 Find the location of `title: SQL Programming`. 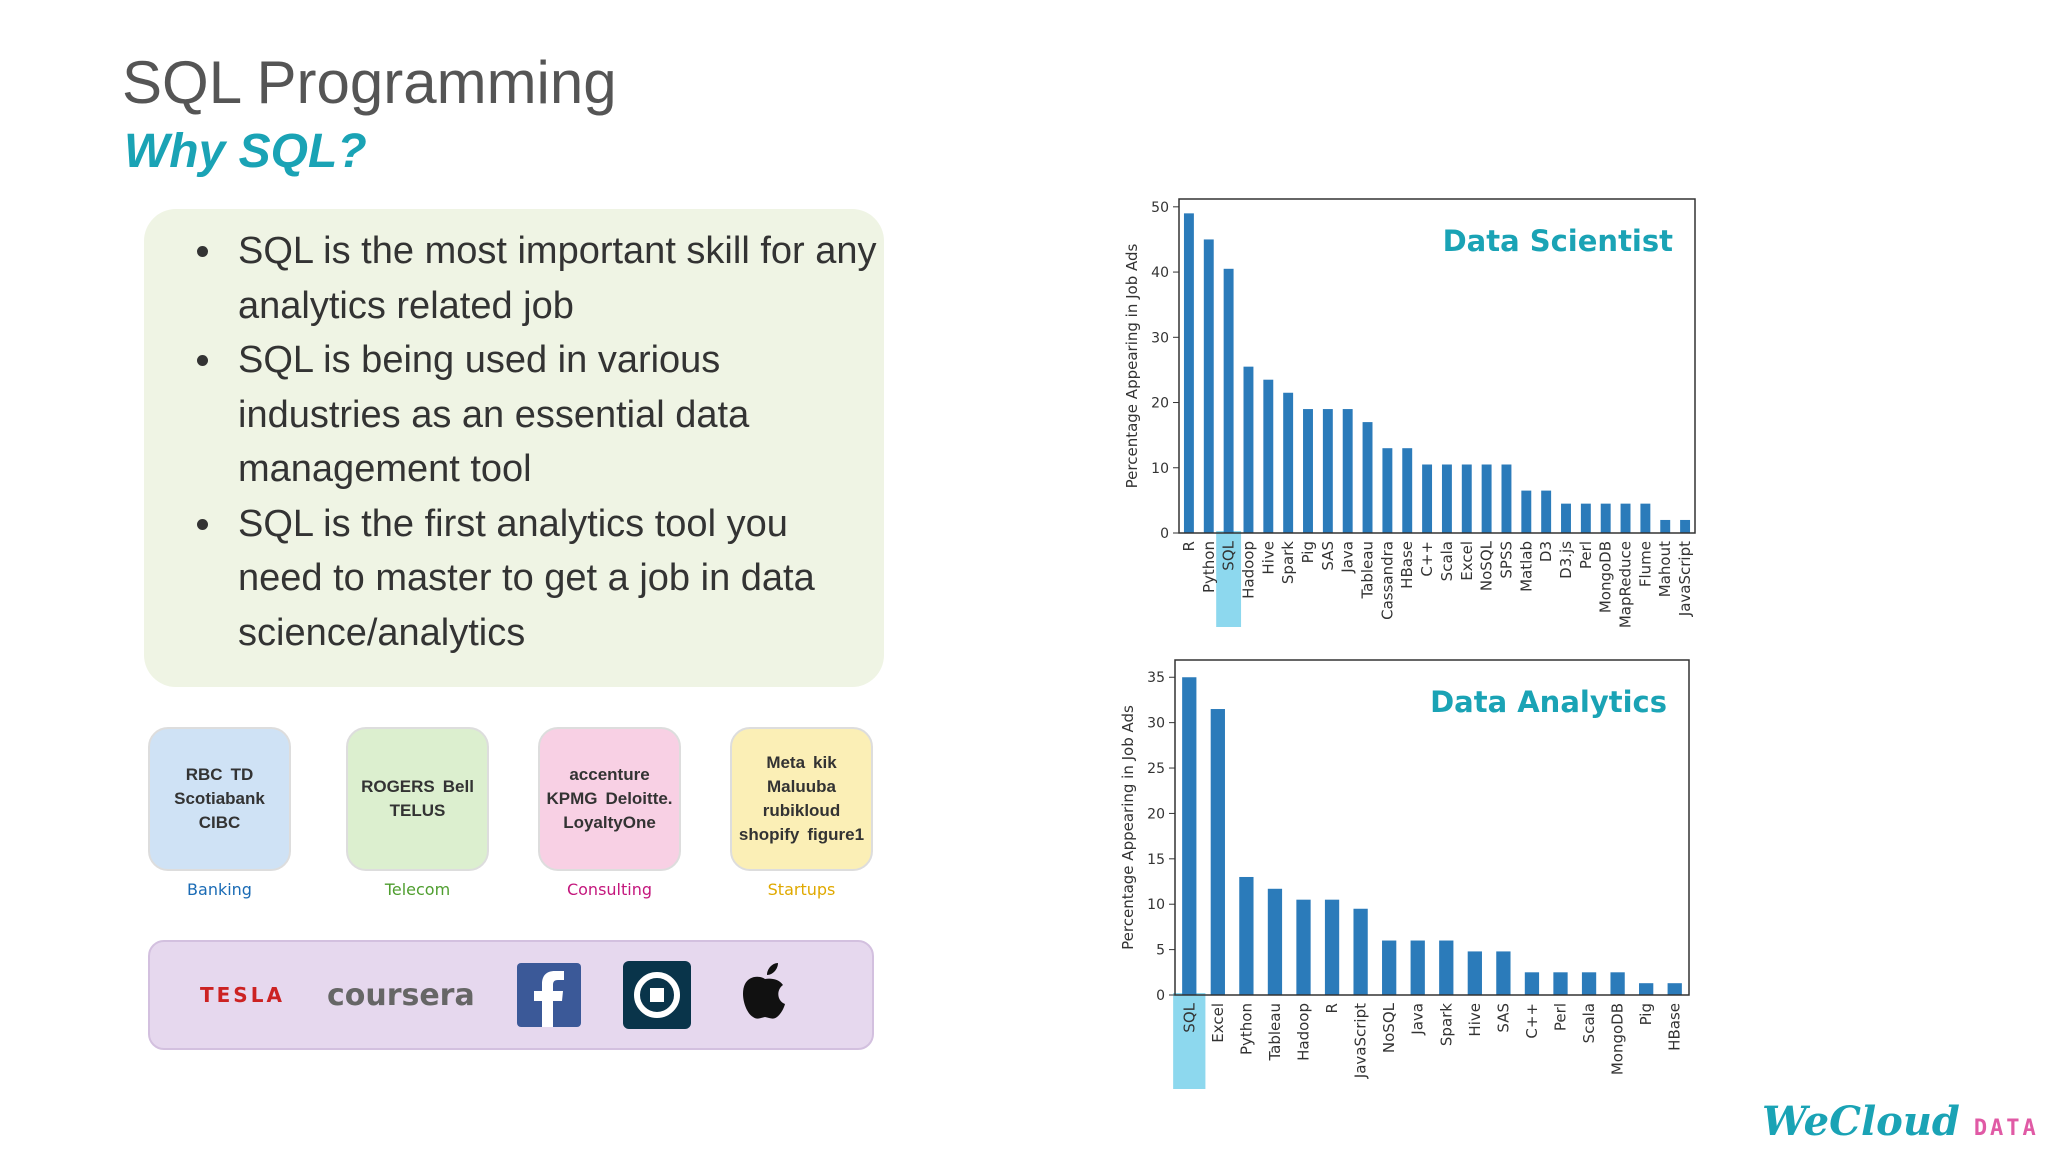

title: SQL Programming is located at coordinates (369, 82).